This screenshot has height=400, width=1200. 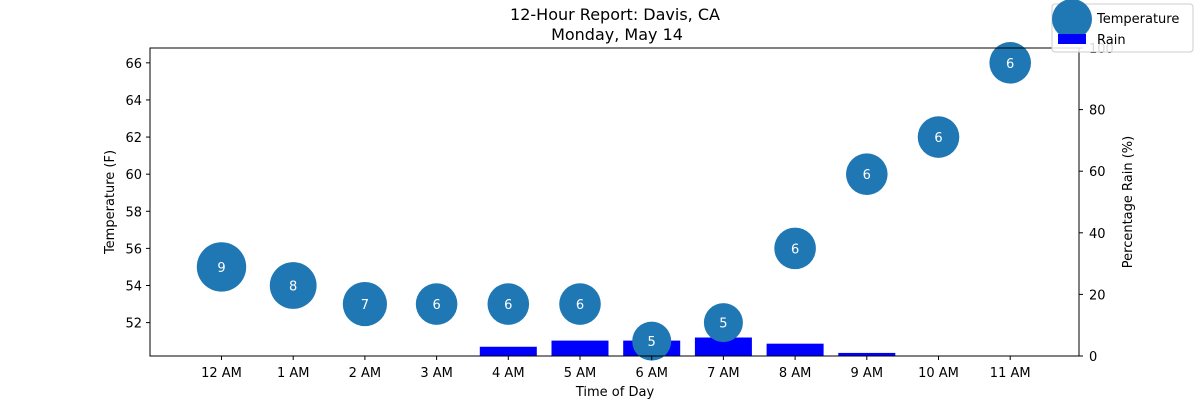 I want to click on y2-tick-label-3: 60, so click(x=1097, y=172).